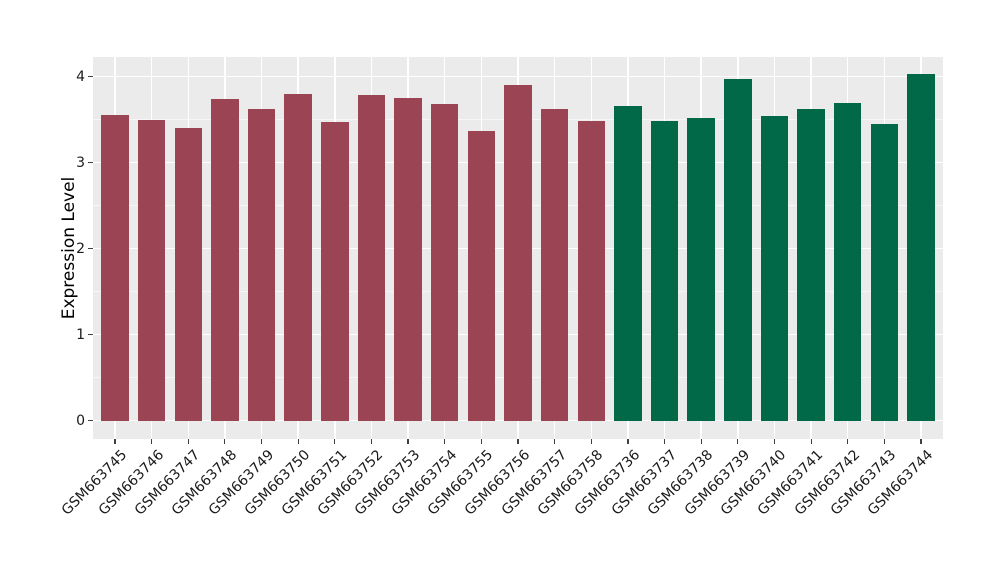  Describe the element at coordinates (188, 274) in the screenshot. I see `bar-GSM663747` at that location.